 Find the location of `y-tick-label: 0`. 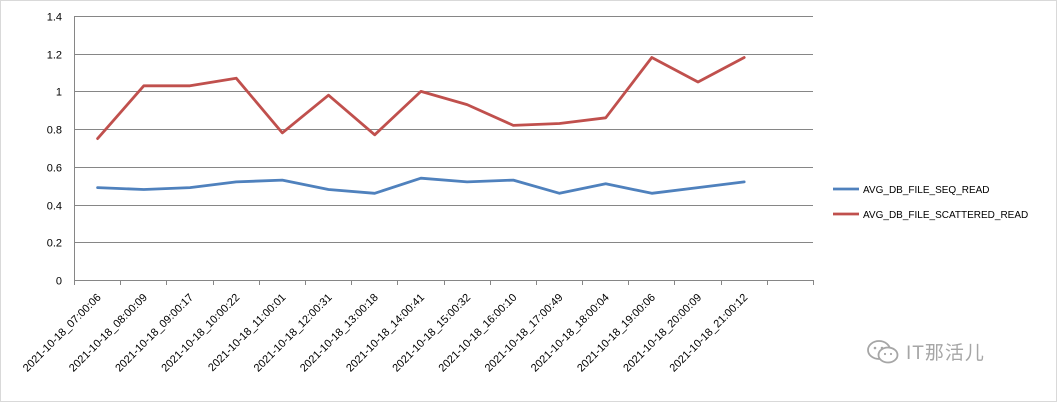

y-tick-label: 0 is located at coordinates (59, 282).